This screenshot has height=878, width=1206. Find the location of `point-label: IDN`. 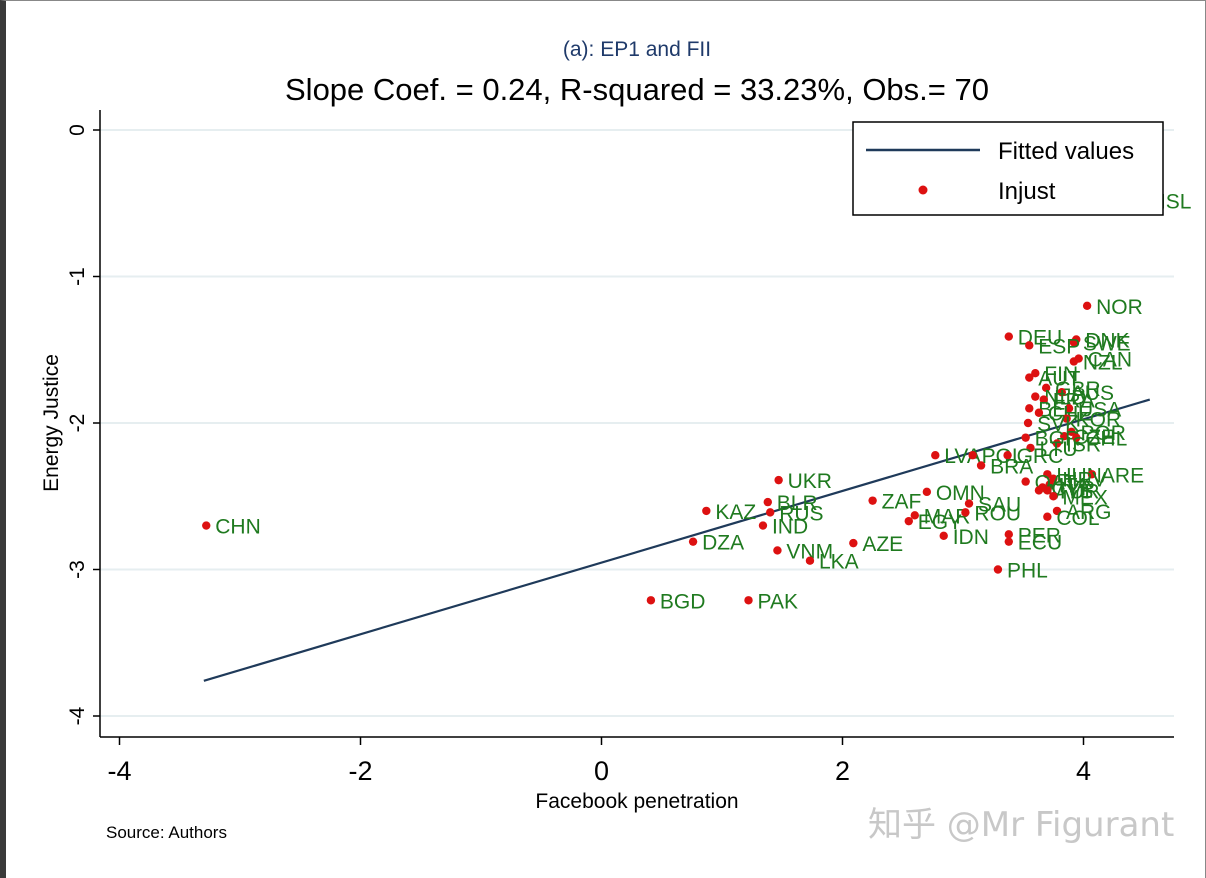

point-label: IDN is located at coordinates (971, 537).